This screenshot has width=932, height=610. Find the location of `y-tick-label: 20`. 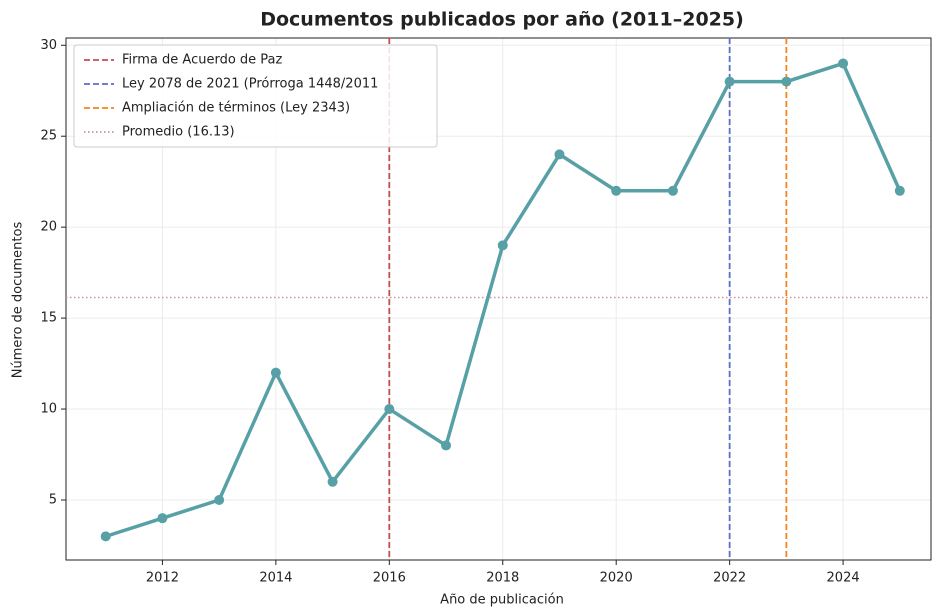

y-tick-label: 20 is located at coordinates (48, 227).